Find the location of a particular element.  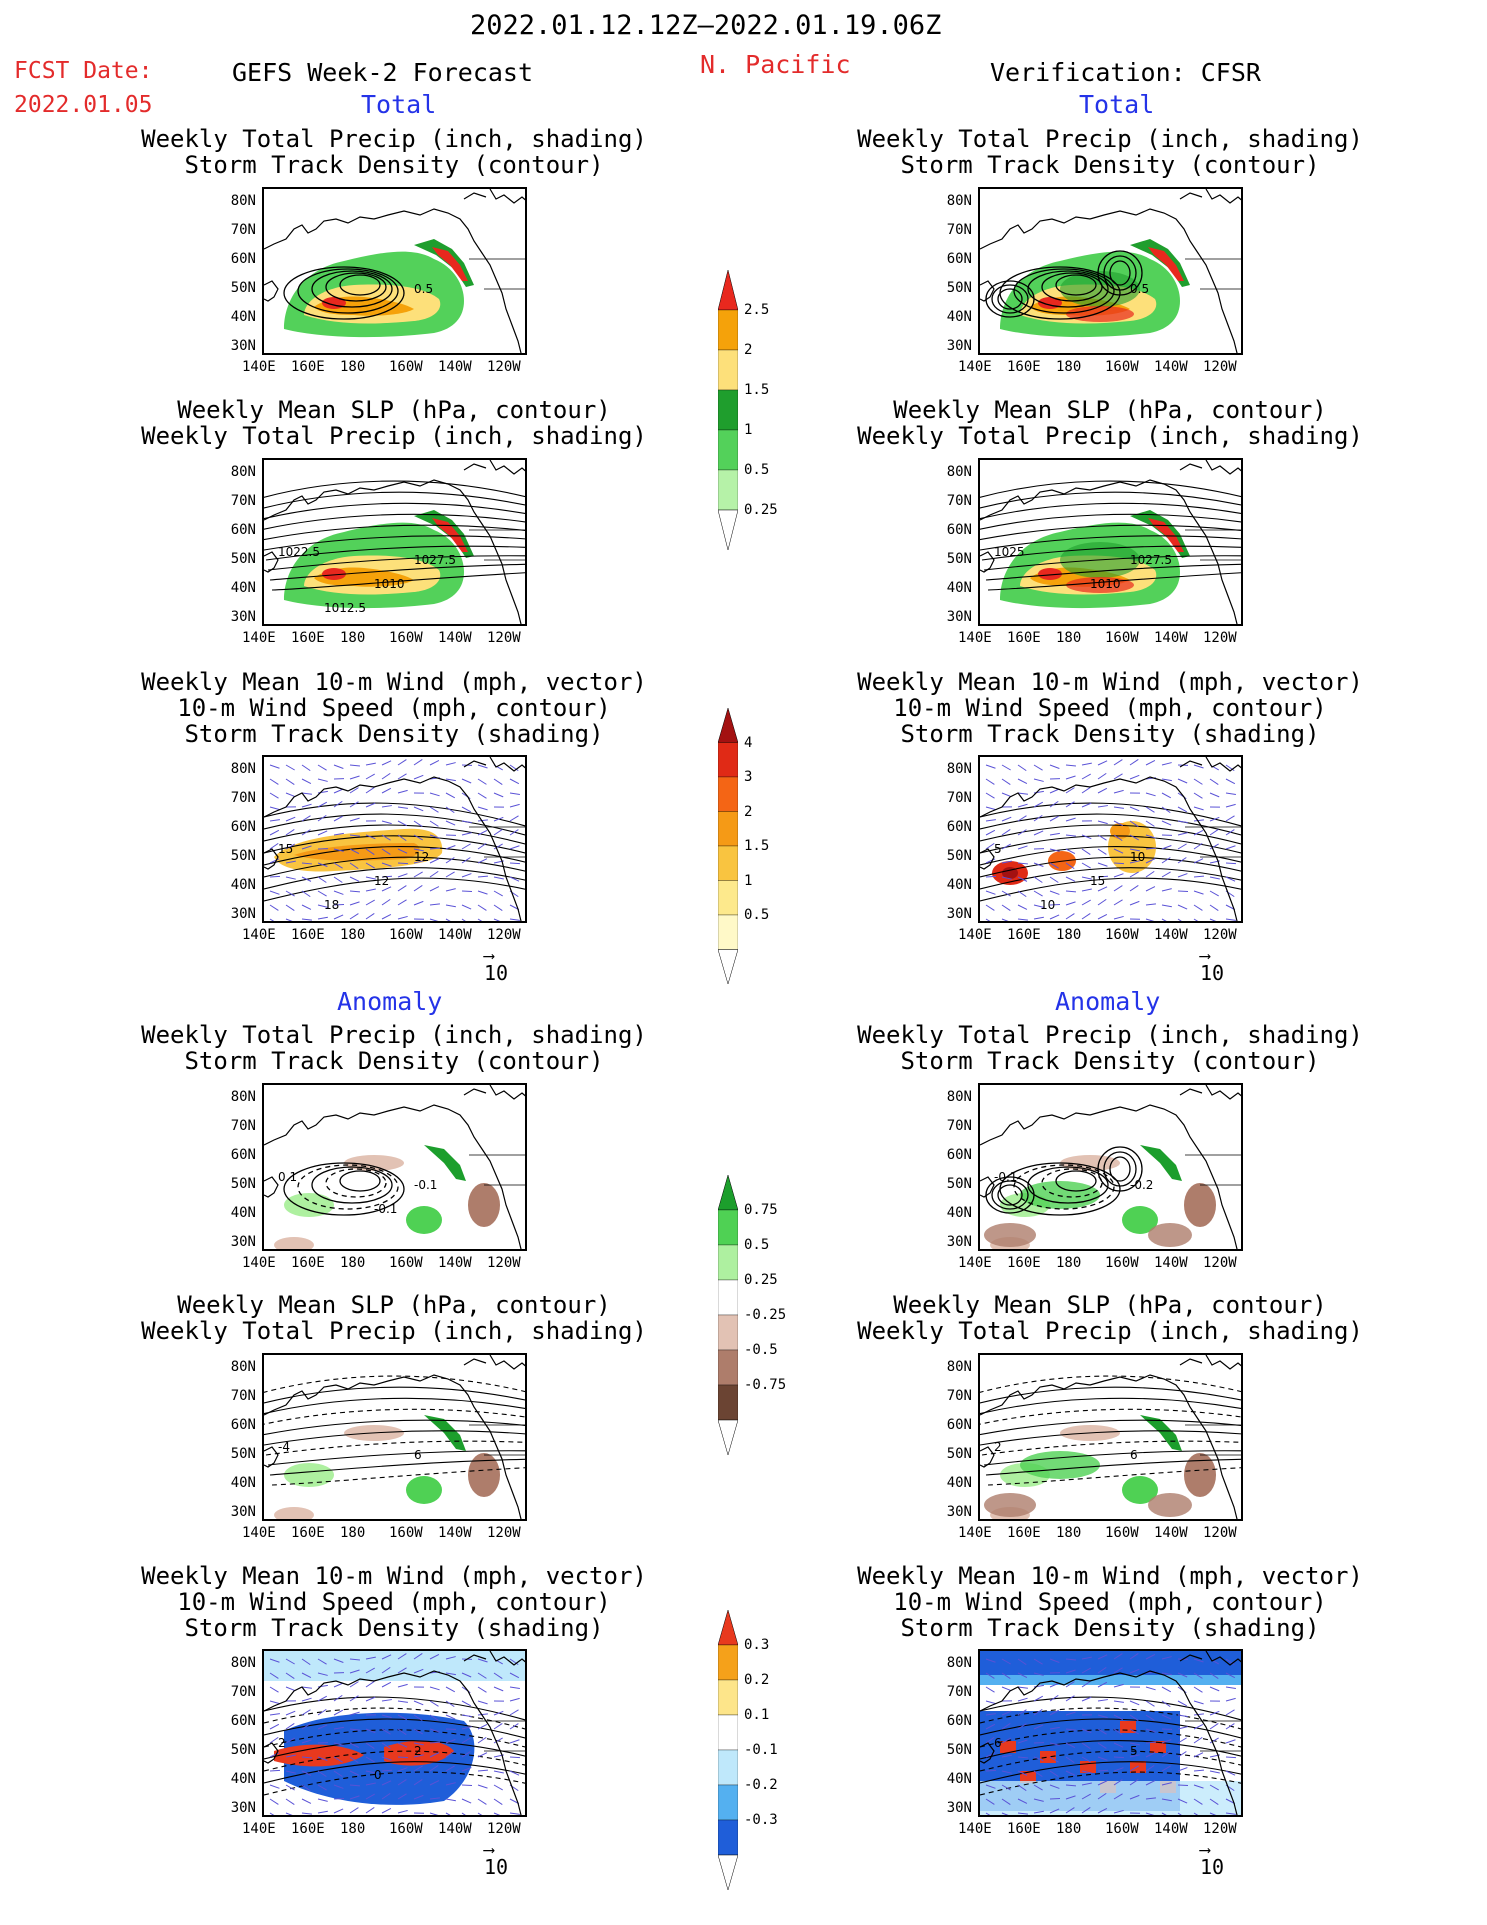

verification-title: Verification: CFSR is located at coordinates (1125, 72).